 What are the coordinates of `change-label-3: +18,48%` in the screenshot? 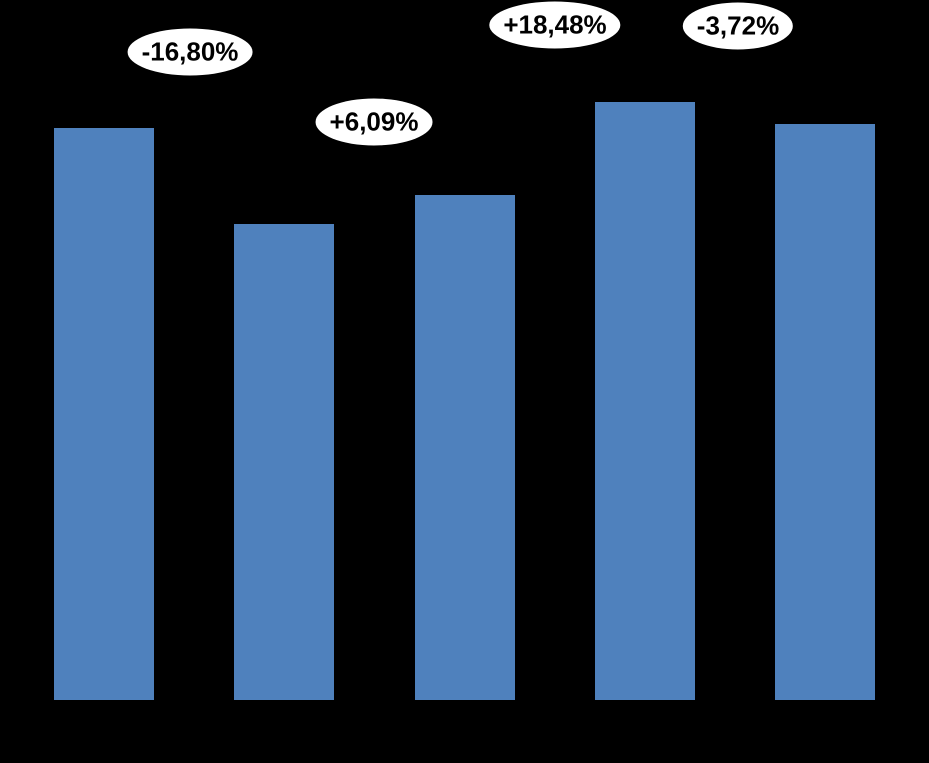 It's located at (555, 24).